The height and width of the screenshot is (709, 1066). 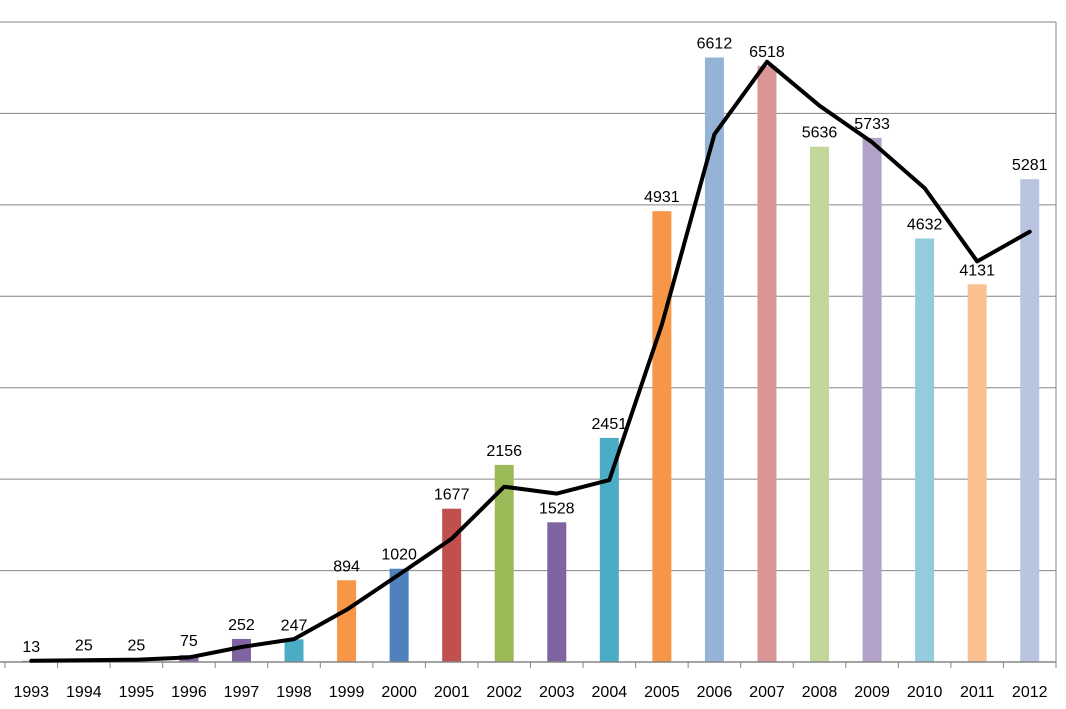 I want to click on data-label-2007: 6518, so click(x=767, y=52).